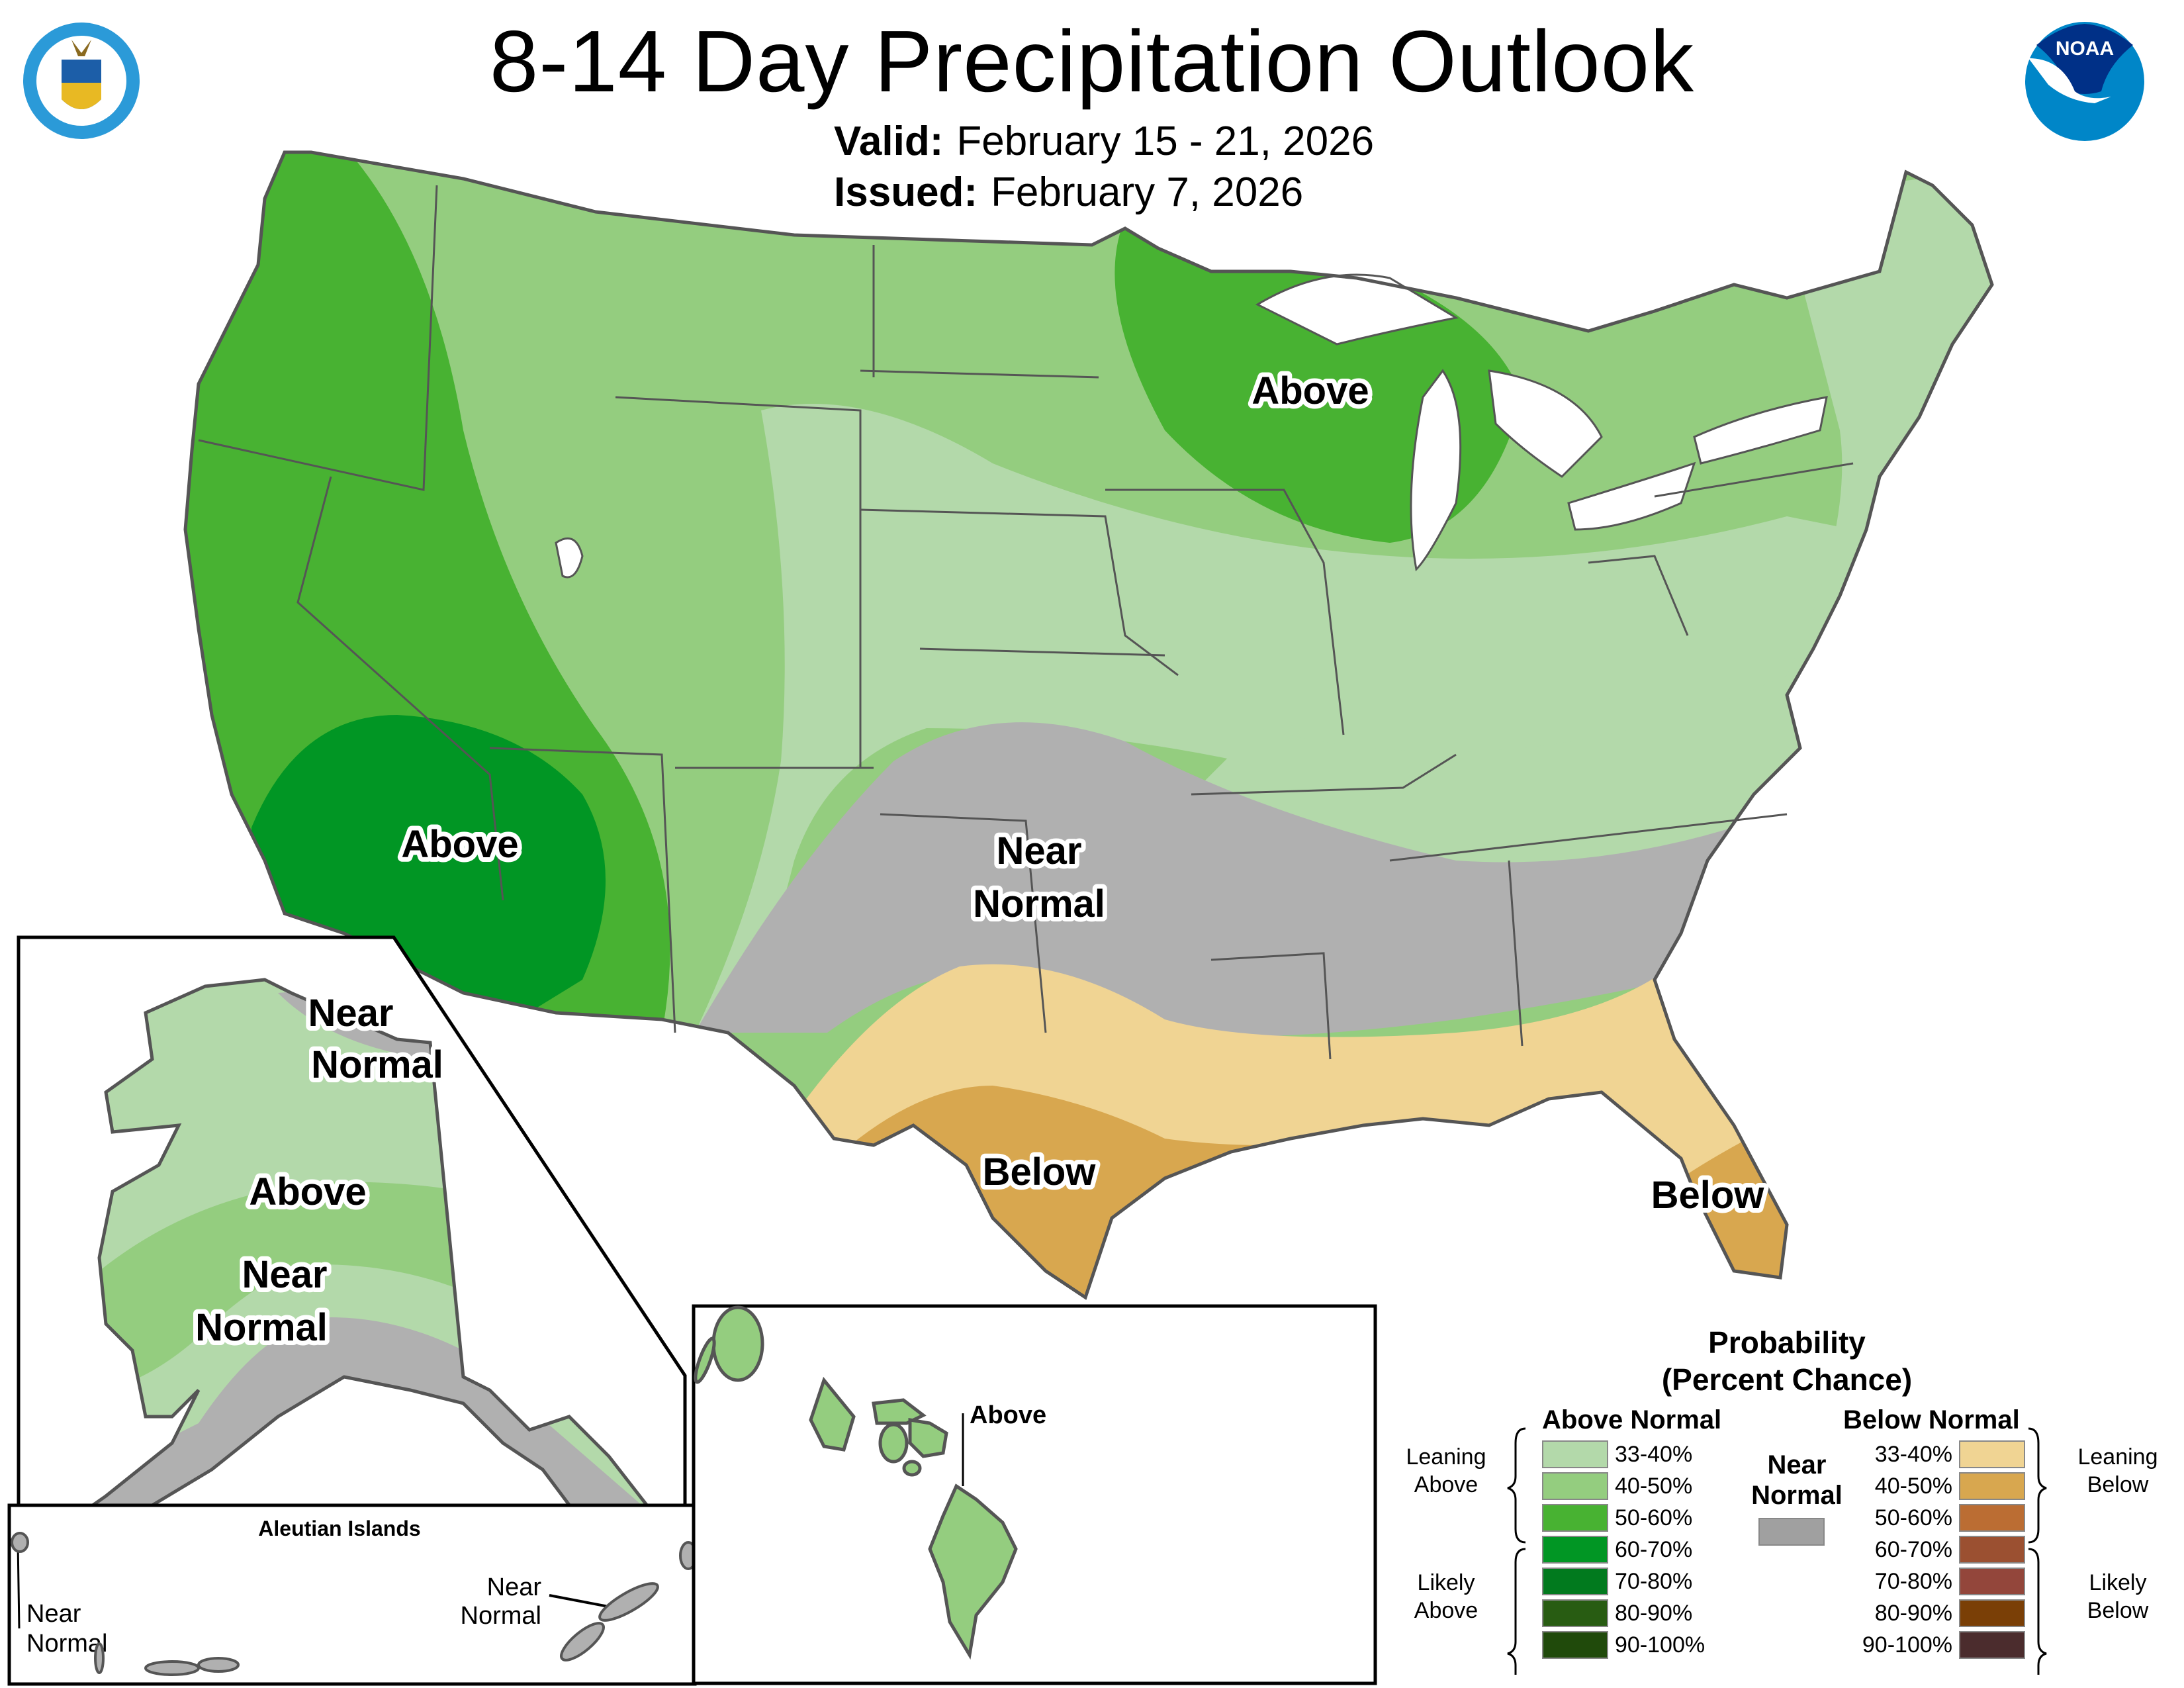  I want to click on label-ak-above: Above, so click(307, 1191).